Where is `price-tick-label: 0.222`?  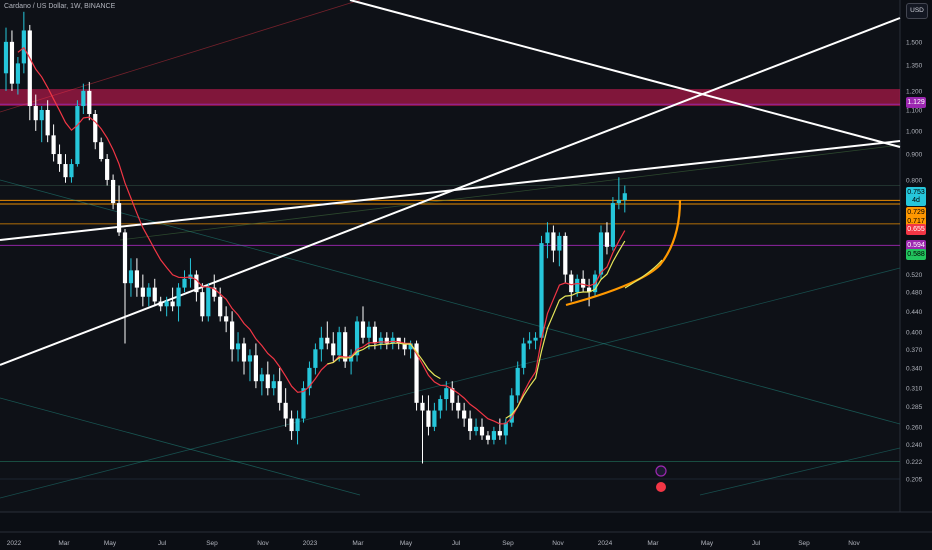
price-tick-label: 0.222 is located at coordinates (914, 462).